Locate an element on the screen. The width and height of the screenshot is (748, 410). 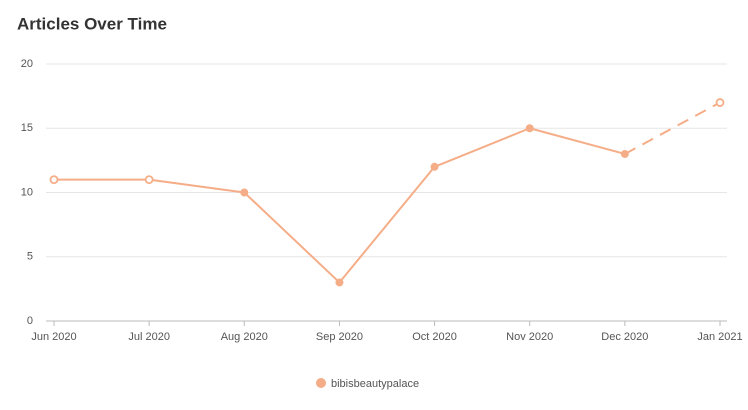
y-tick-label: 15 is located at coordinates (27, 128).